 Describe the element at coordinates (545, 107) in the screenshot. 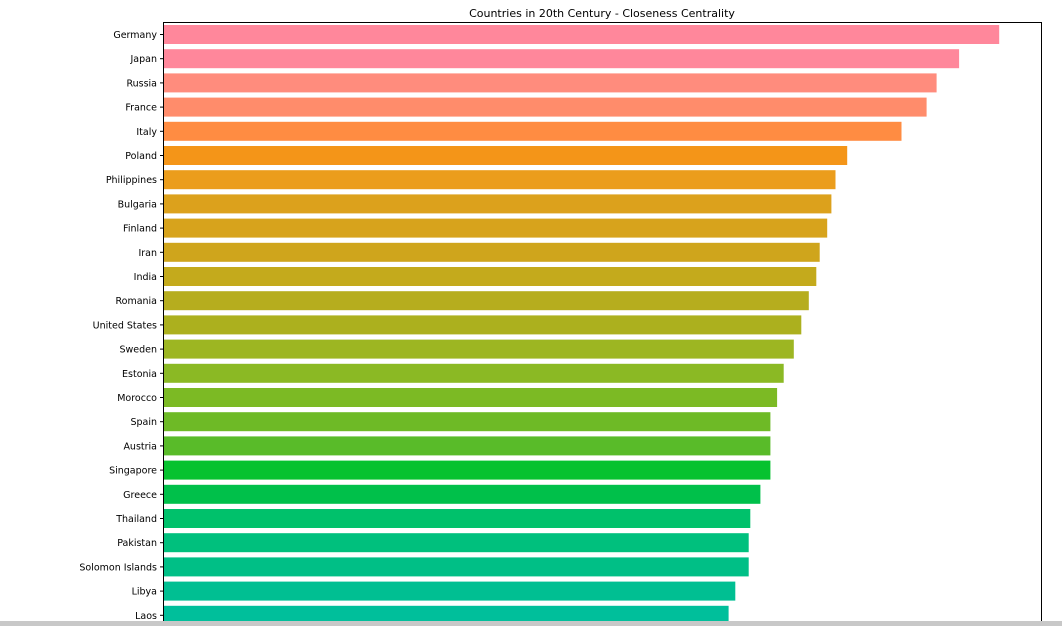

I see `bar-france` at that location.